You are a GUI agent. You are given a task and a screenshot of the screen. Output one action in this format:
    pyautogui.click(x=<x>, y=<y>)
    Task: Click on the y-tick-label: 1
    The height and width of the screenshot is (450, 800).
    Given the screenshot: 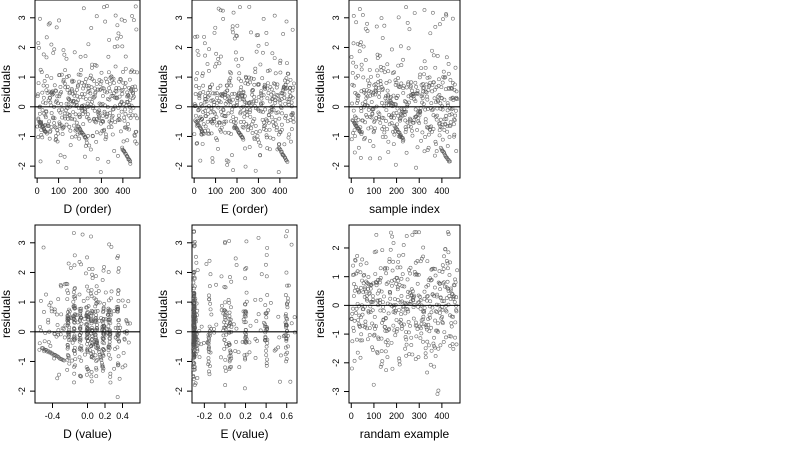 What is the action you would take?
    pyautogui.click(x=179, y=302)
    